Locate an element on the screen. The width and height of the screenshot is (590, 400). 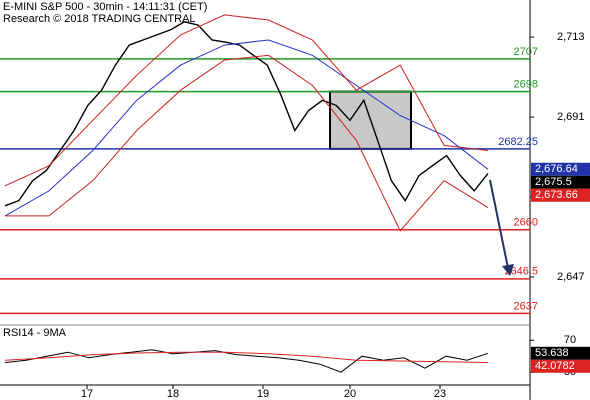
rsi-title: RSI14 - 9MA is located at coordinates (35, 333).